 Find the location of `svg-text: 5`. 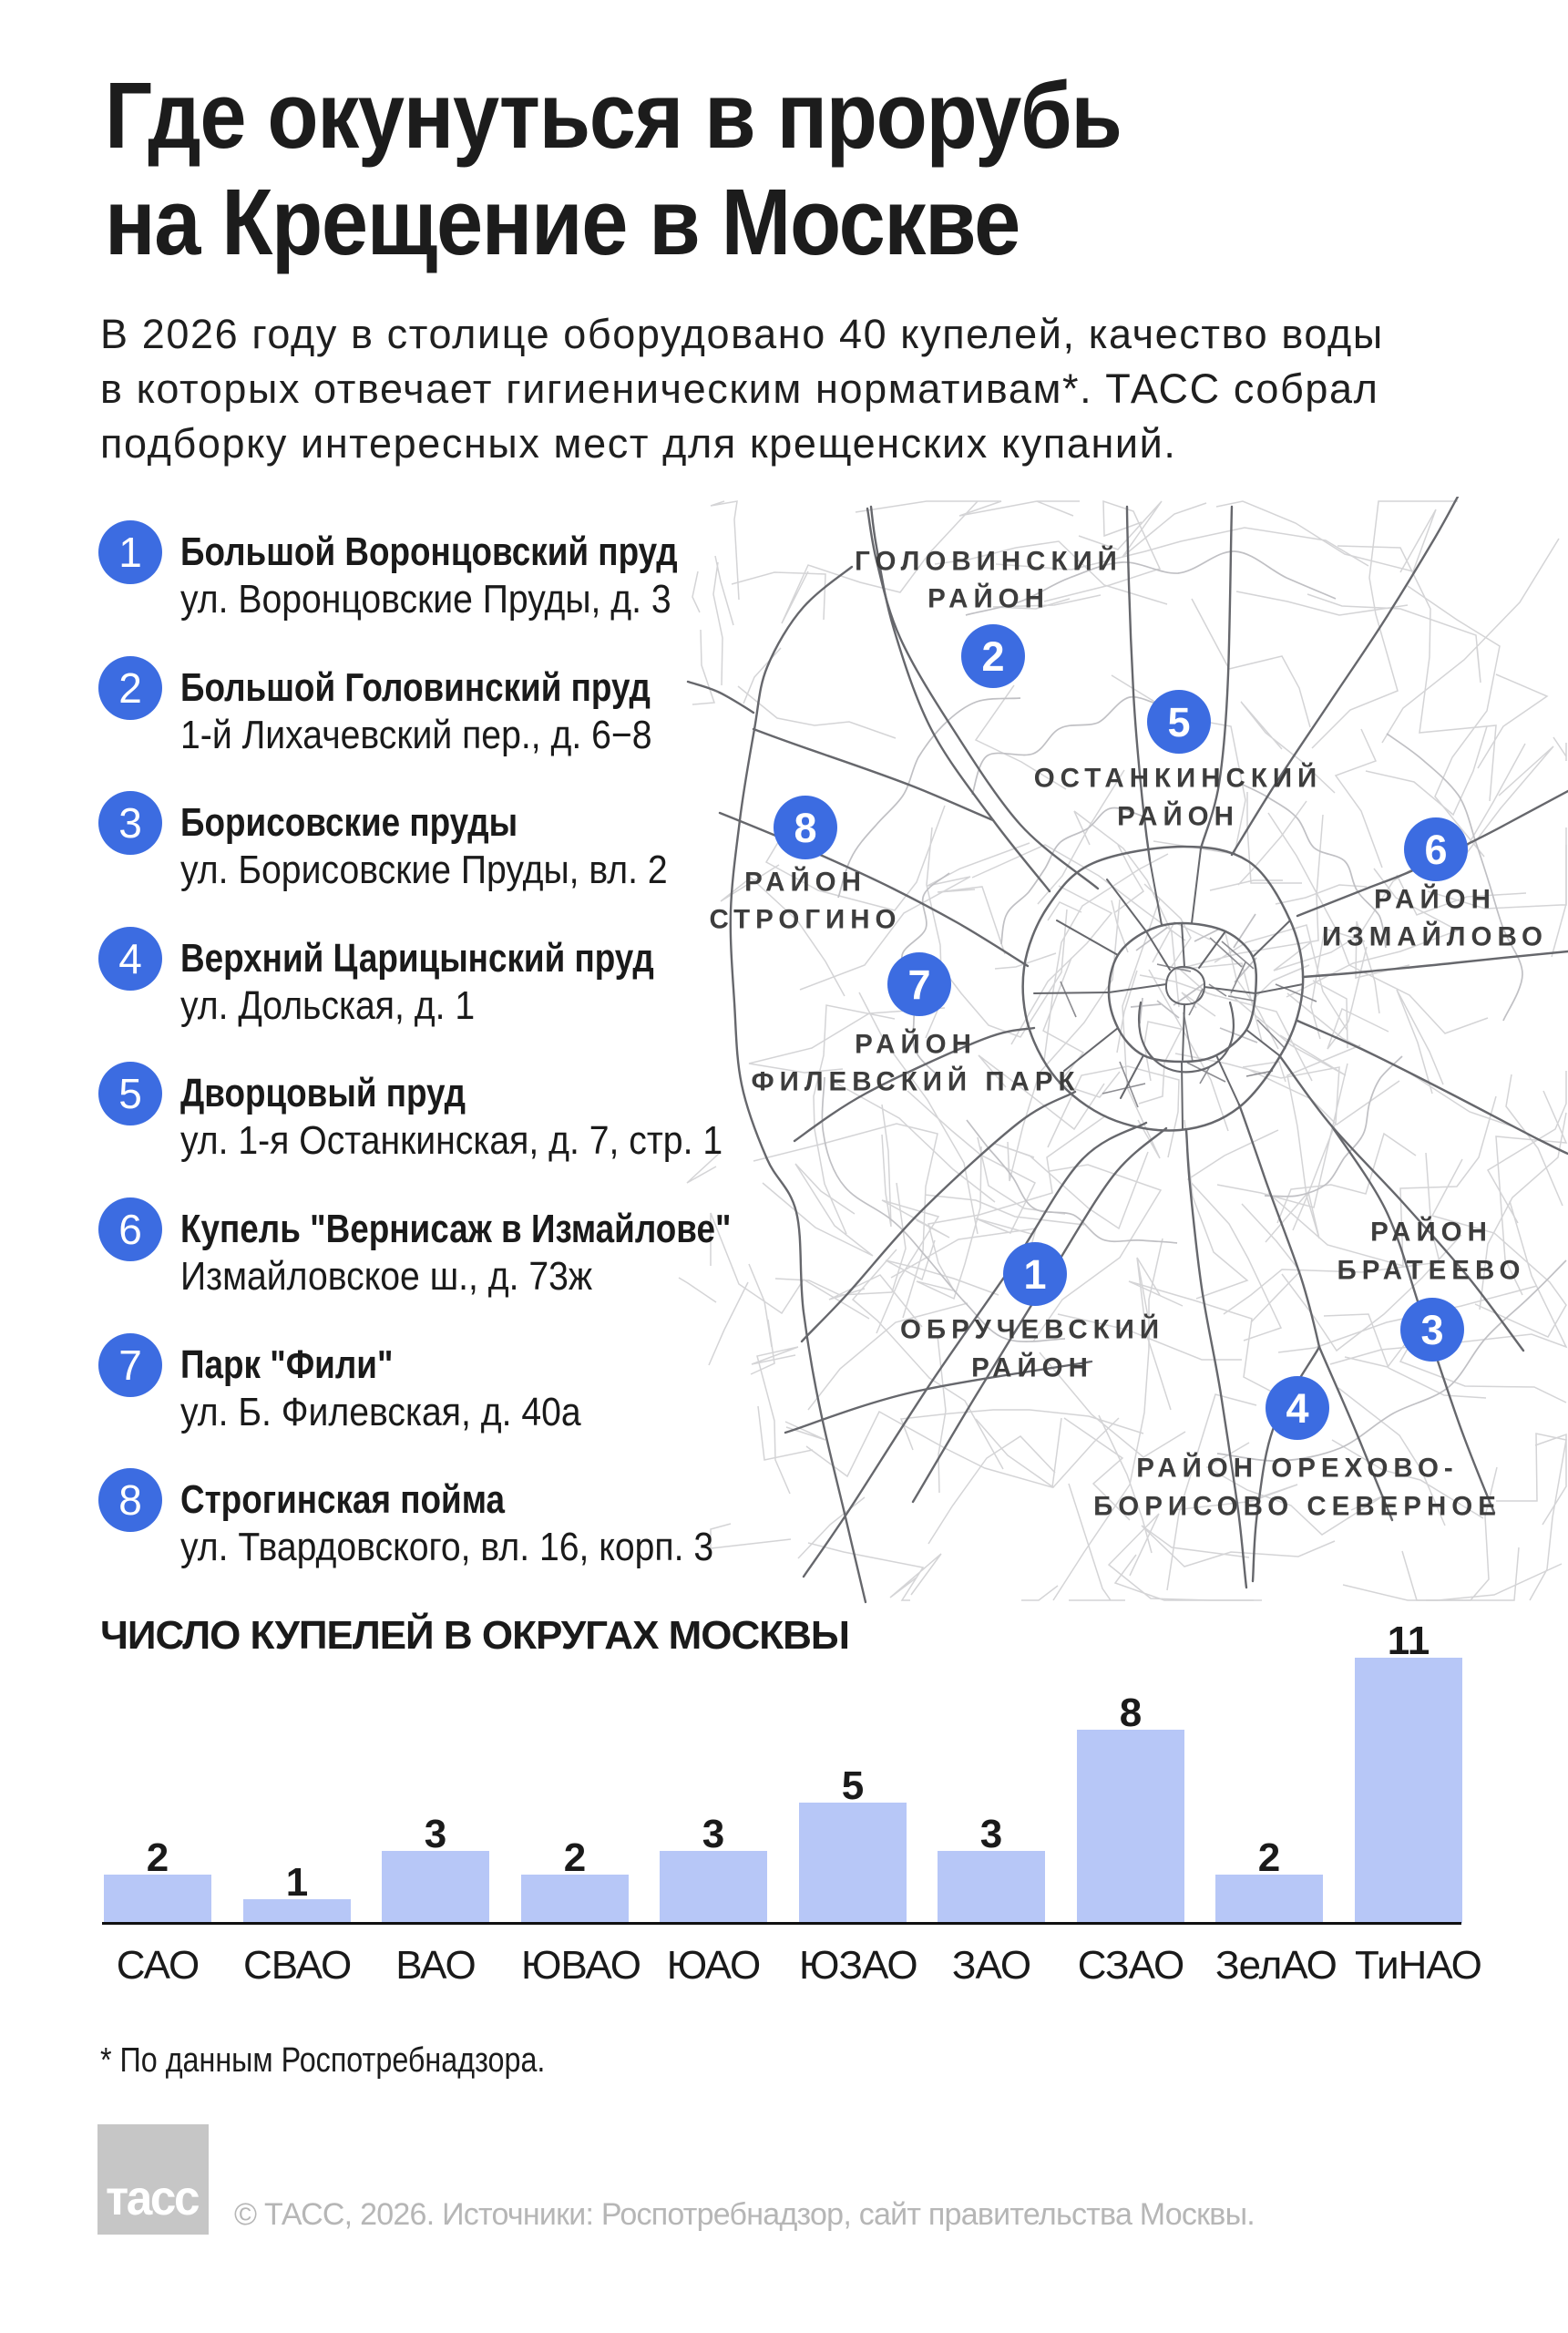

svg-text: 5 is located at coordinates (1178, 722).